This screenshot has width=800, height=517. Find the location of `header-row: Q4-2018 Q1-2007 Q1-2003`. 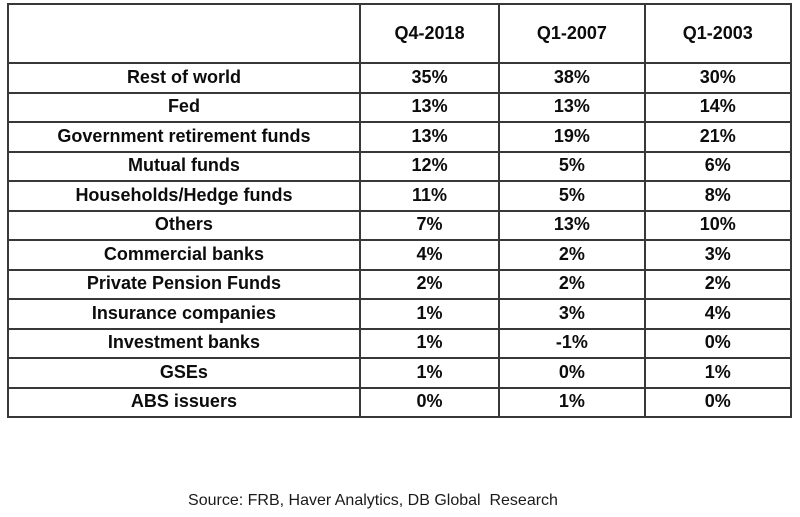

header-row: Q4-2018 Q1-2007 Q1-2003 is located at coordinates (400, 33).